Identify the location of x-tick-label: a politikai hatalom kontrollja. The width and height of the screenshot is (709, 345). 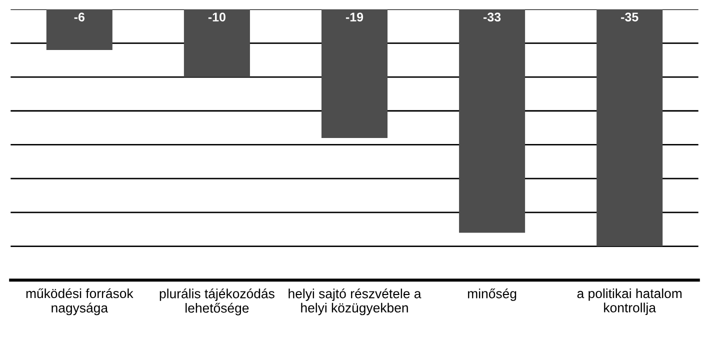
(629, 301).